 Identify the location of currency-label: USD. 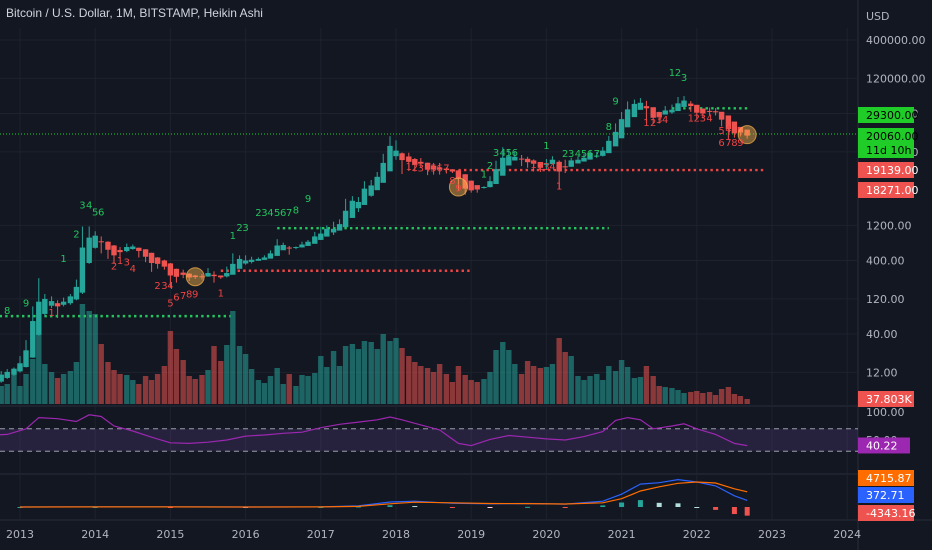
(878, 16).